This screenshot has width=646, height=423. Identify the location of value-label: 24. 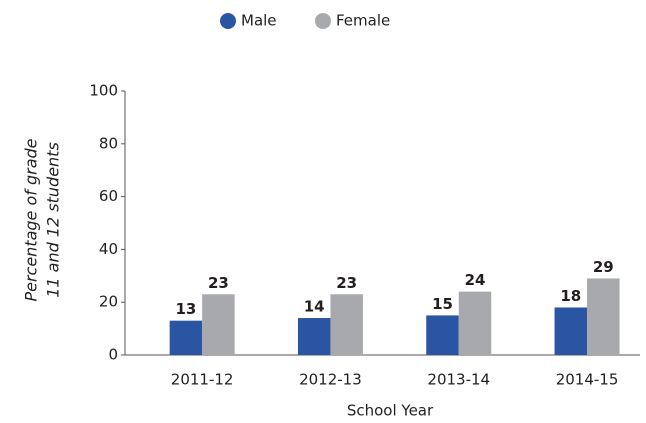
(475, 280).